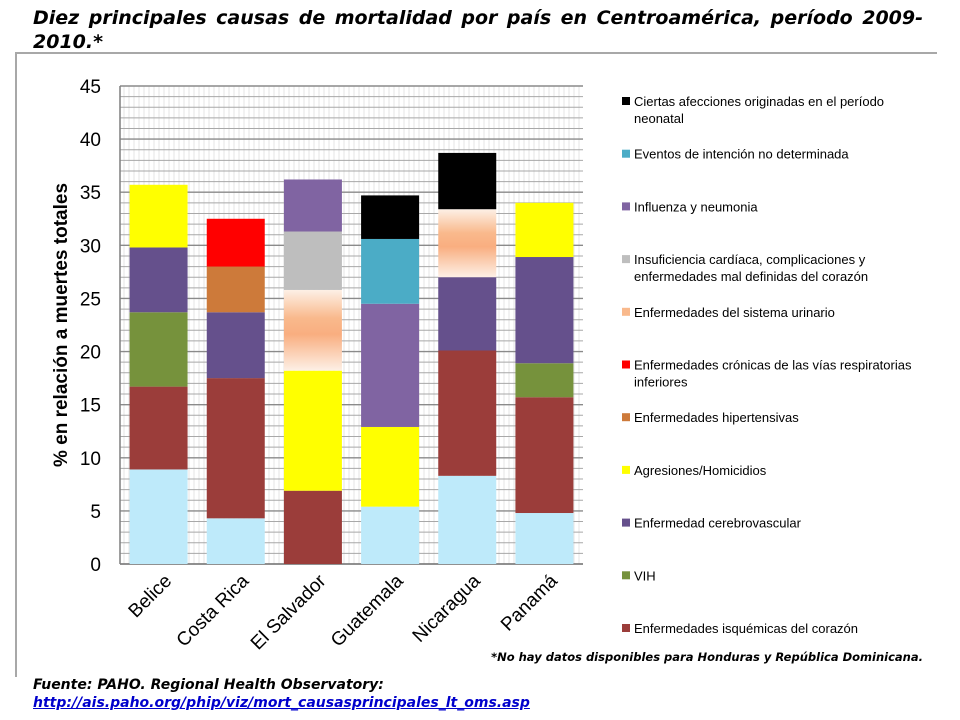 This screenshot has height=720, width=960. What do you see at coordinates (61, 325) in the screenshot?
I see `y-axis-title: % en relación a muertes totales` at bounding box center [61, 325].